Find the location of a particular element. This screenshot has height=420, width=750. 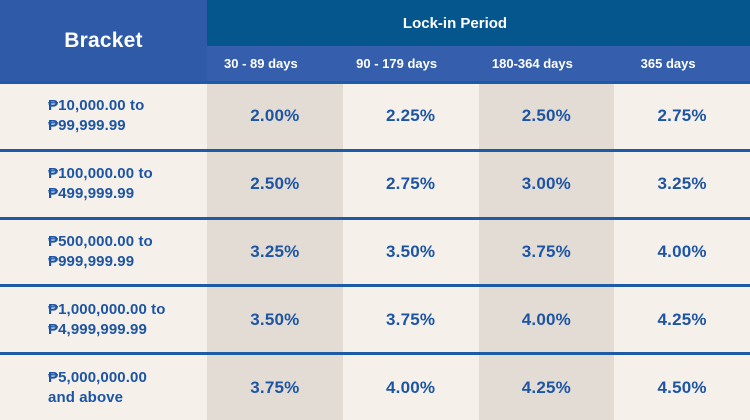

period-column-header-90-179: 90 - 179 days is located at coordinates (397, 63).